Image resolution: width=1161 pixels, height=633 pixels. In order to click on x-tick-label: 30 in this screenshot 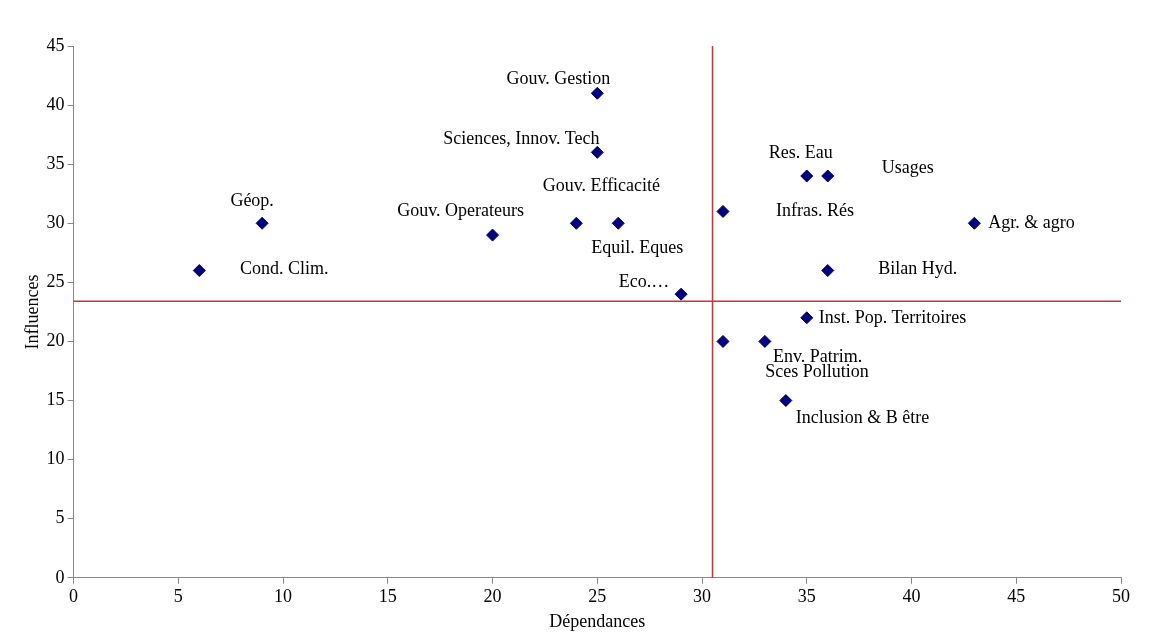, I will do `click(702, 596)`.